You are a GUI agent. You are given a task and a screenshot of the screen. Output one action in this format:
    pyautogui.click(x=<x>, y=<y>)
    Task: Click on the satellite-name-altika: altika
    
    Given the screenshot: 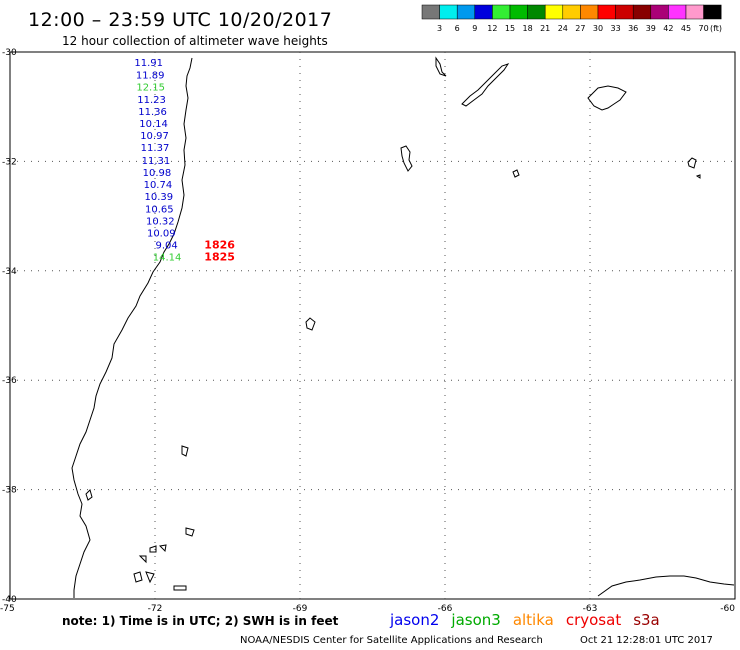 What is the action you would take?
    pyautogui.click(x=533, y=620)
    